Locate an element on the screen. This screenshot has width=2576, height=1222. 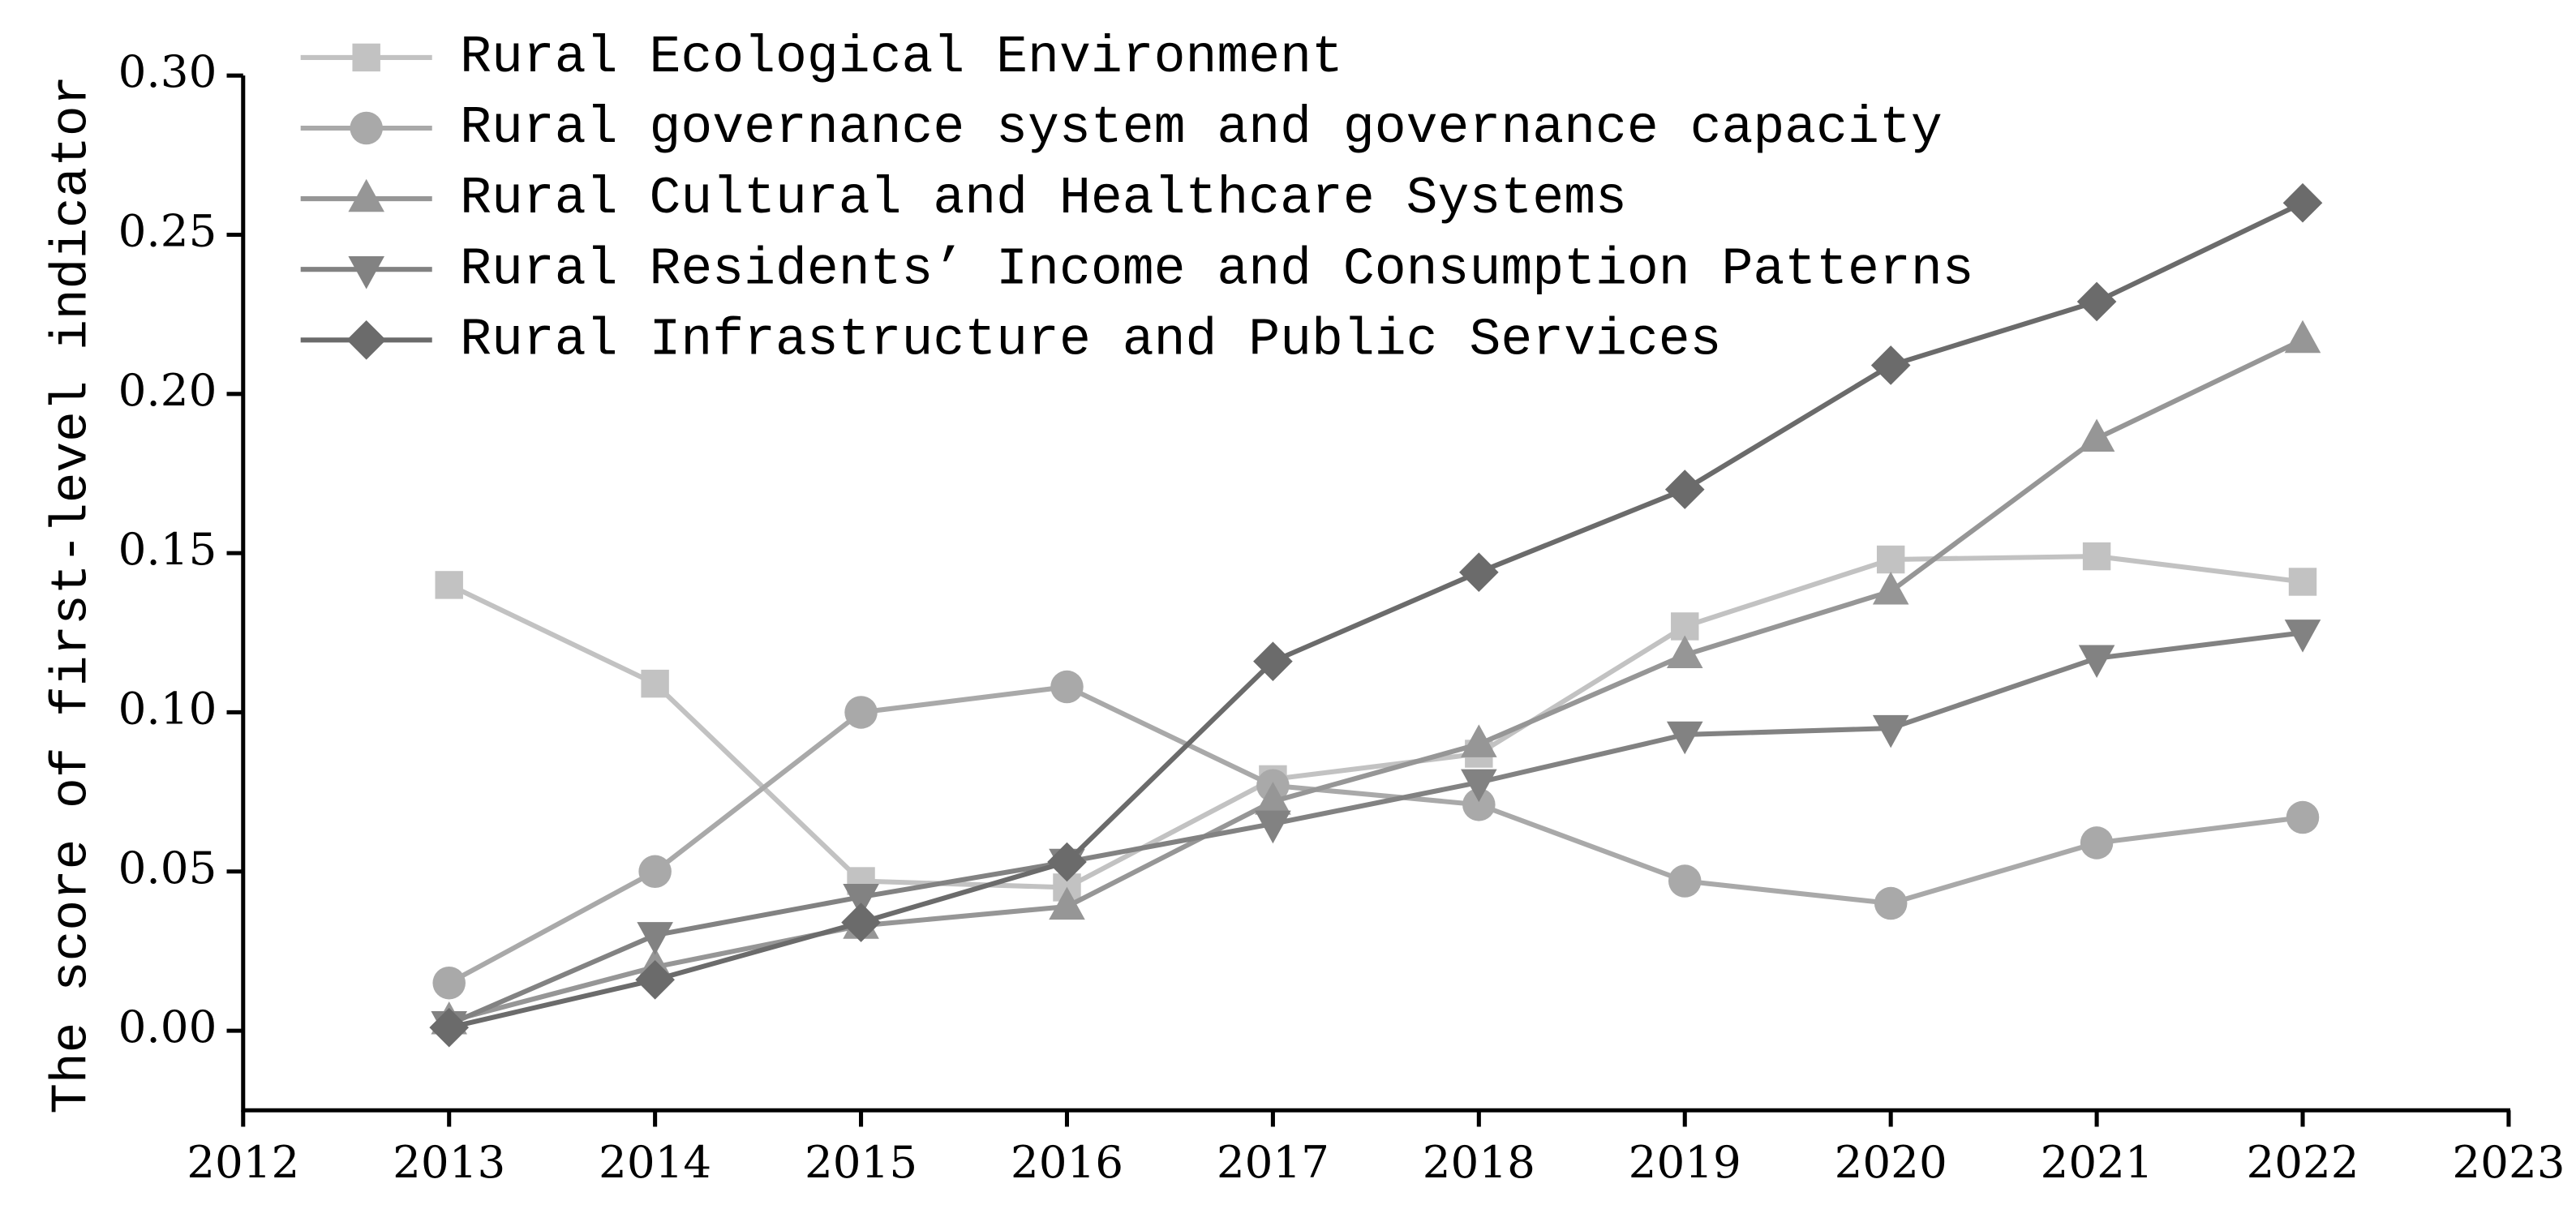
y-tick-label: 0.20 is located at coordinates (167, 390).